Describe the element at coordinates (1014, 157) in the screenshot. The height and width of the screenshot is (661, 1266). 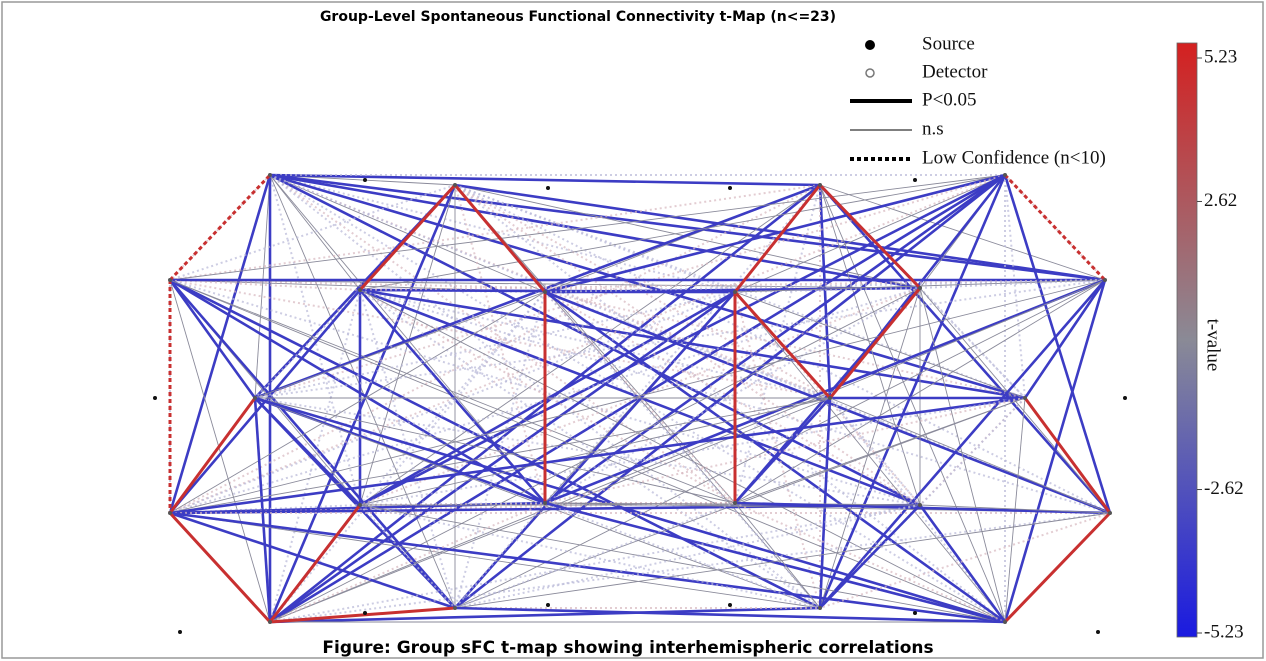
I see `legend-label: Low Confidence (n<10)` at that location.